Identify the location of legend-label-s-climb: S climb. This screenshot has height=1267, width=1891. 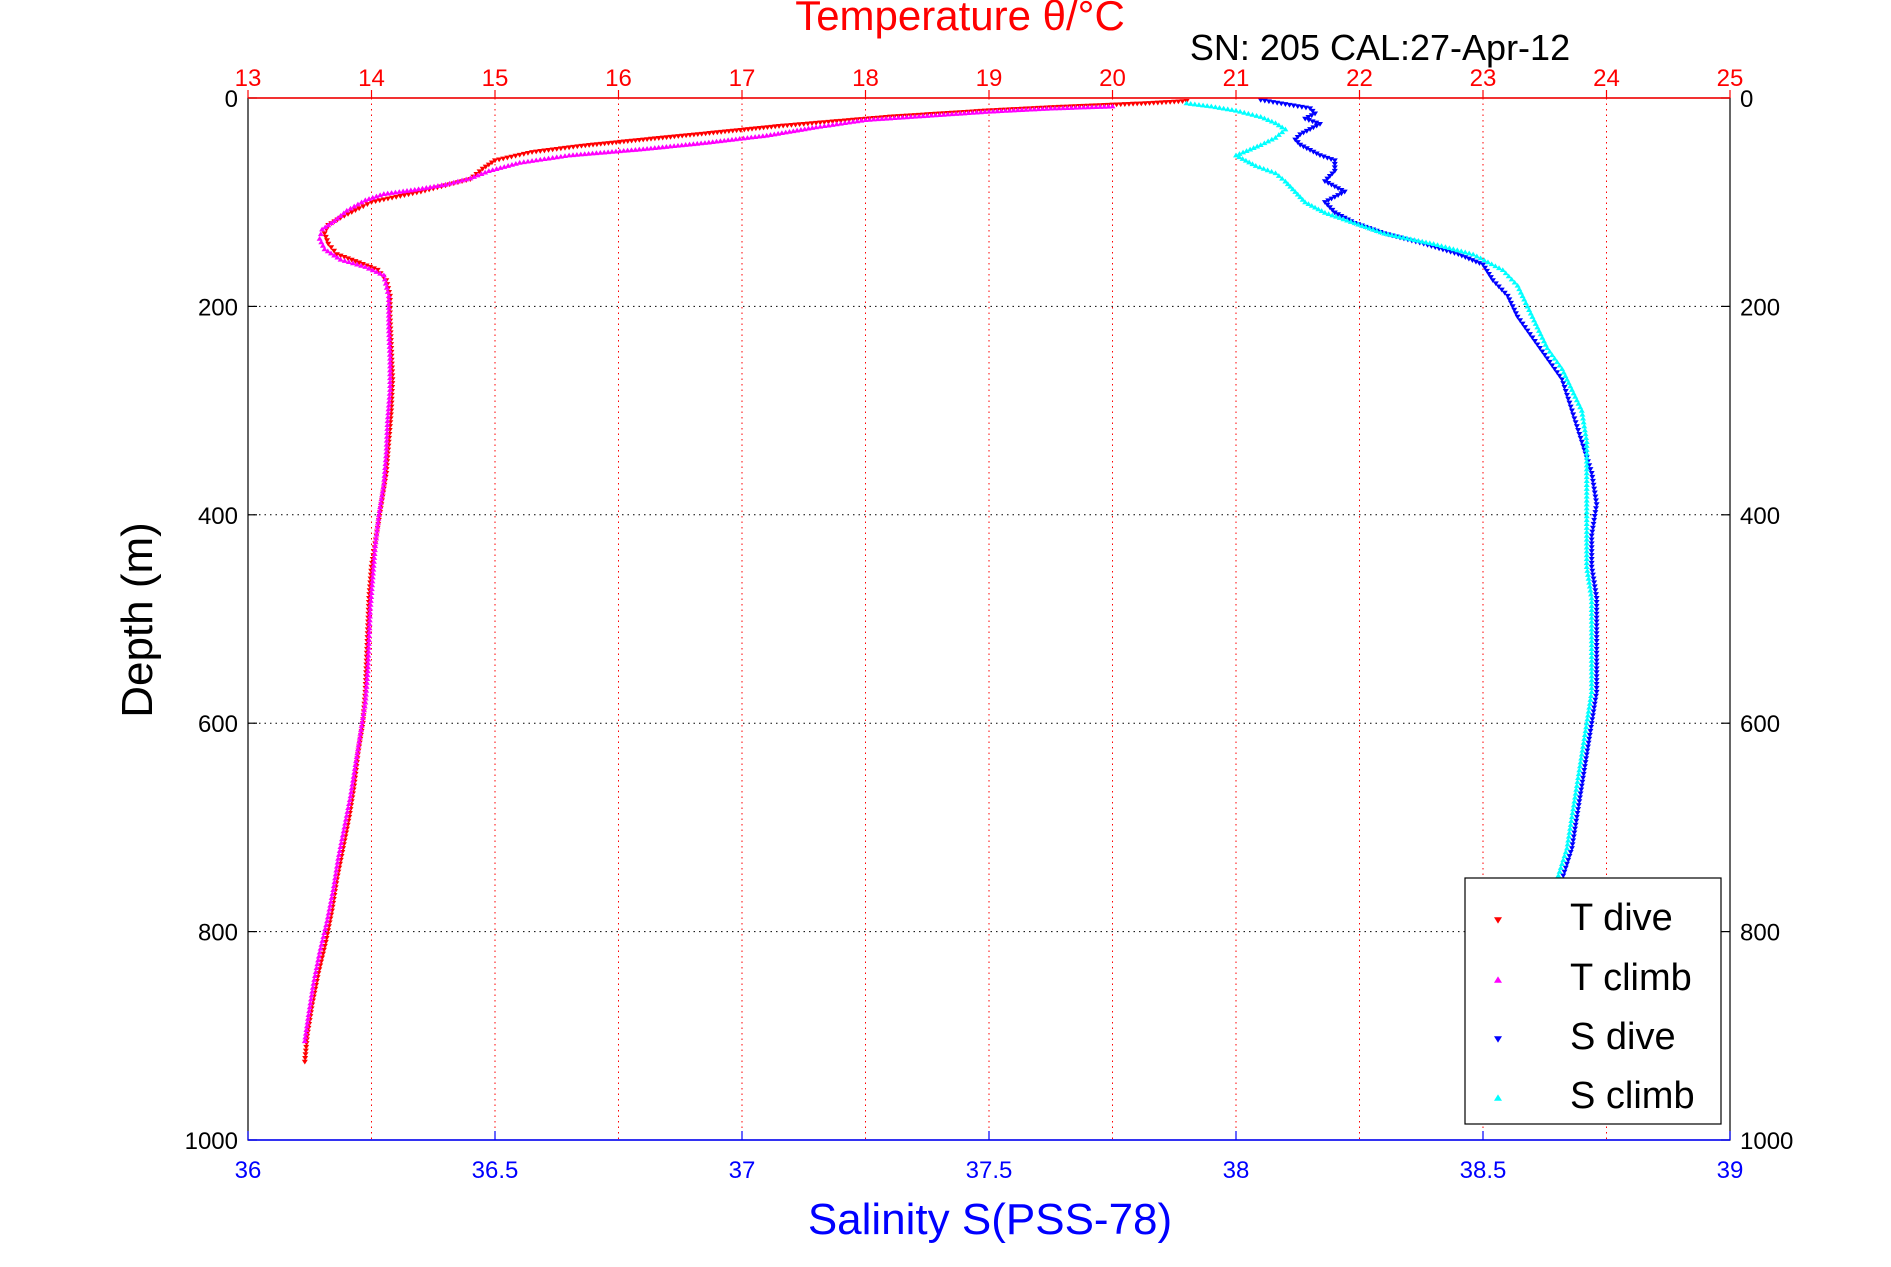
(1632, 1096).